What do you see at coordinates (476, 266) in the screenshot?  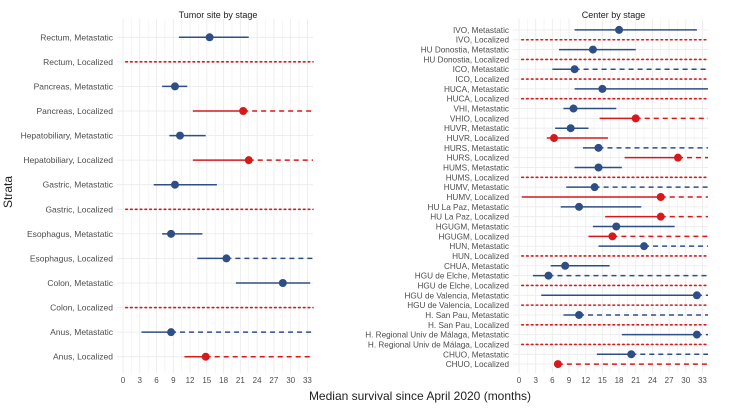 I see `y-tick-label: CHUA, Metastatic` at bounding box center [476, 266].